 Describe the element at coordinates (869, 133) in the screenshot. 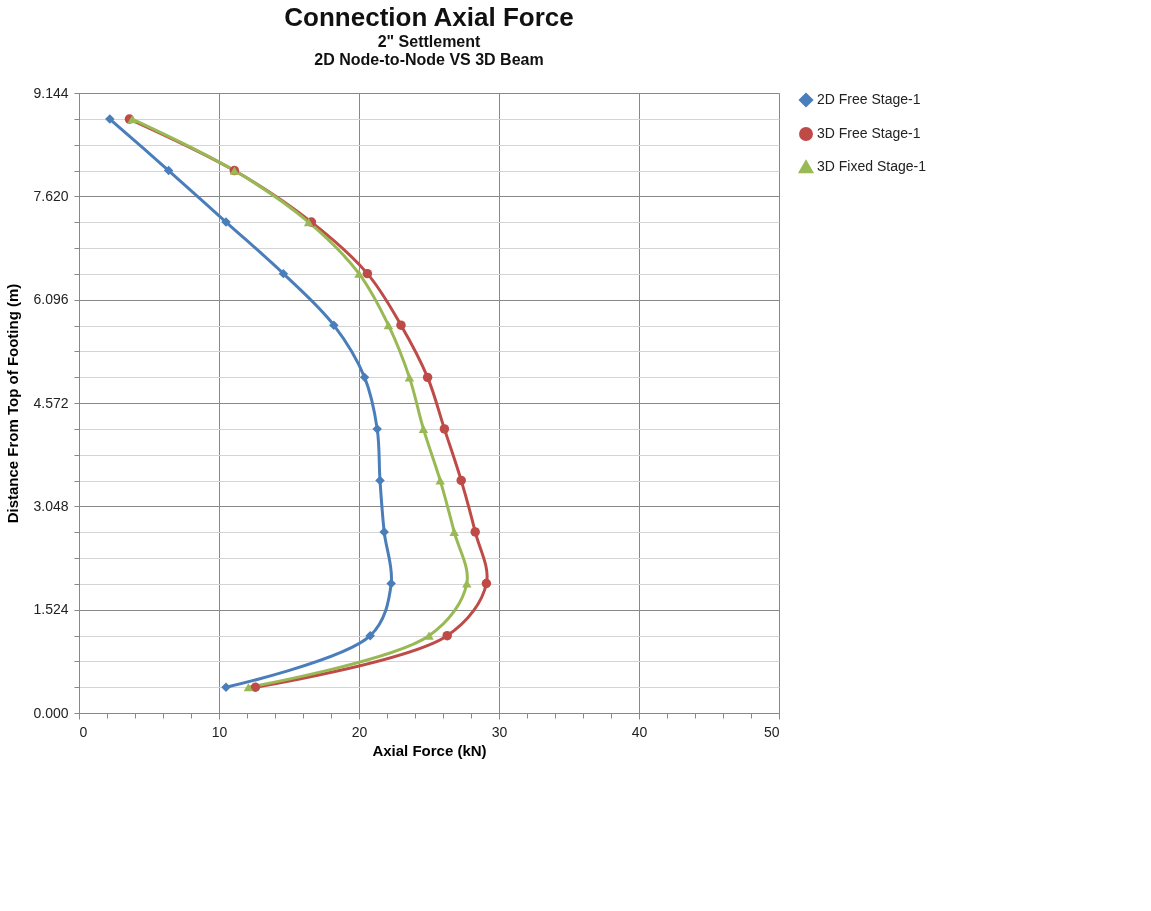

I see `legend-label: 3D Free Stage-1` at that location.